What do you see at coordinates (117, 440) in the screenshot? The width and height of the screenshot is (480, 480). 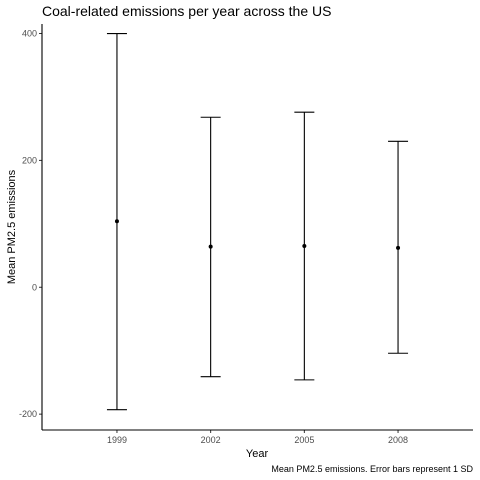 I see `x-tick-label: 1999` at bounding box center [117, 440].